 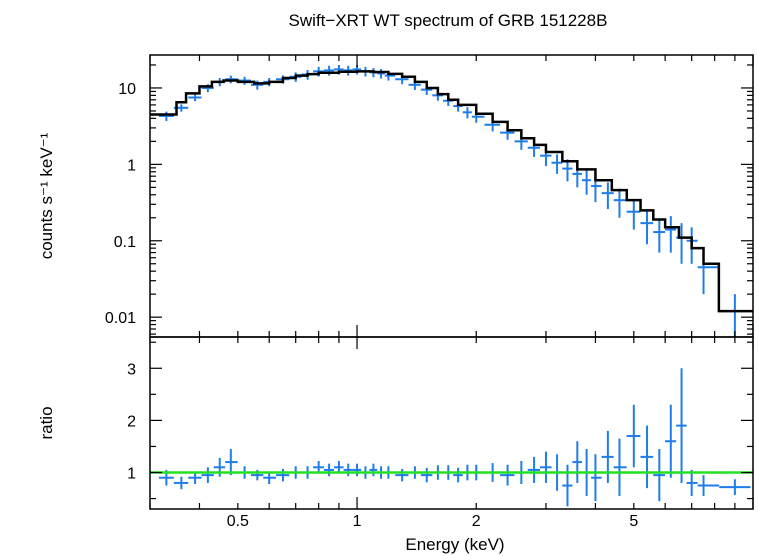 I want to click on ratio-y-tick-label: 2, so click(x=131, y=421).